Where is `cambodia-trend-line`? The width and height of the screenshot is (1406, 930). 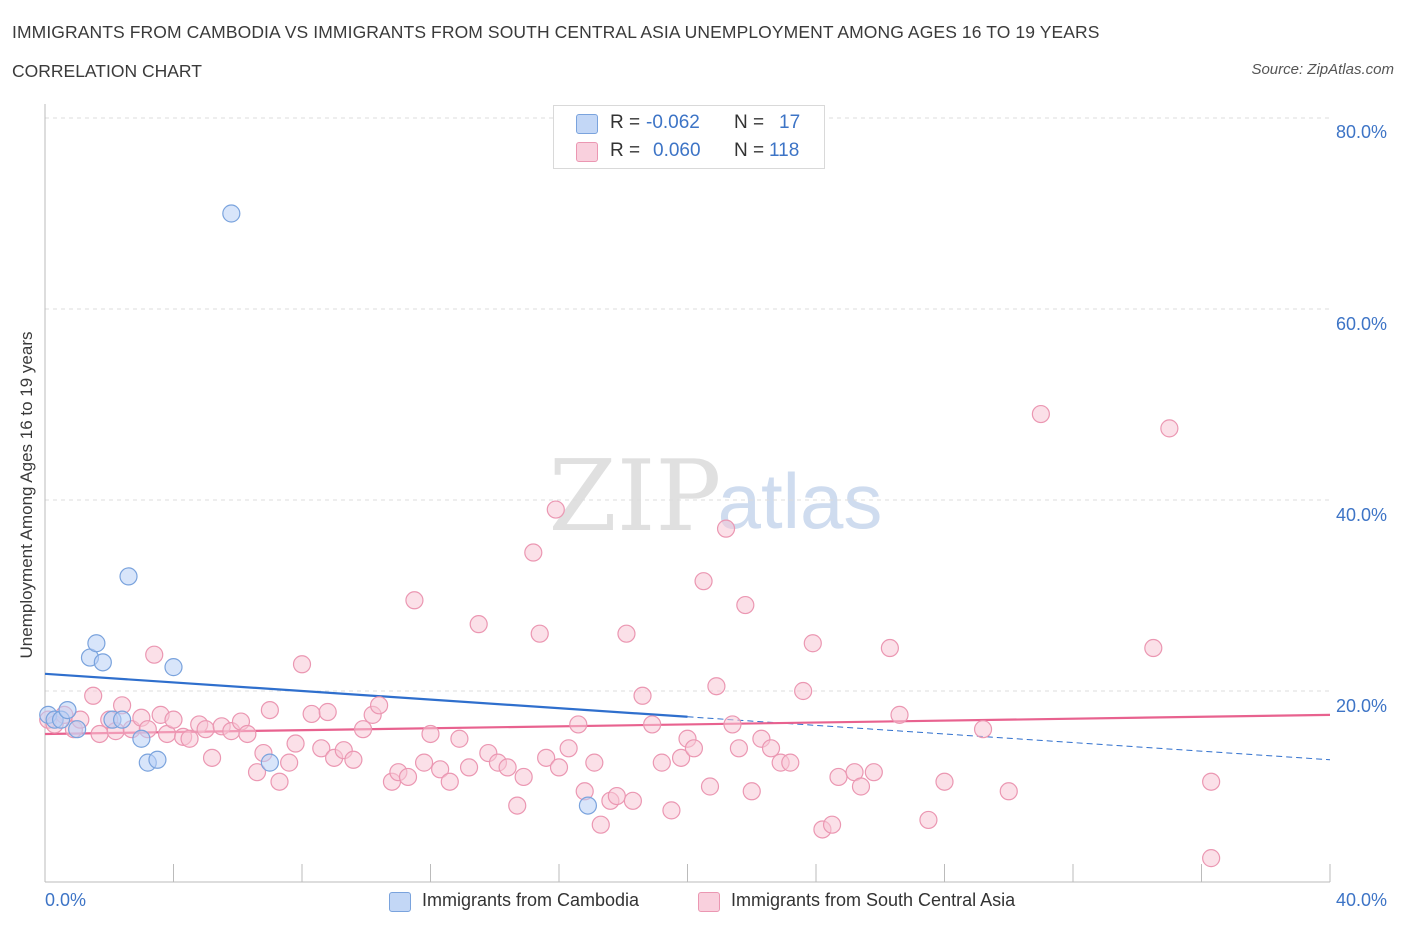 cambodia-trend-line is located at coordinates (366, 695).